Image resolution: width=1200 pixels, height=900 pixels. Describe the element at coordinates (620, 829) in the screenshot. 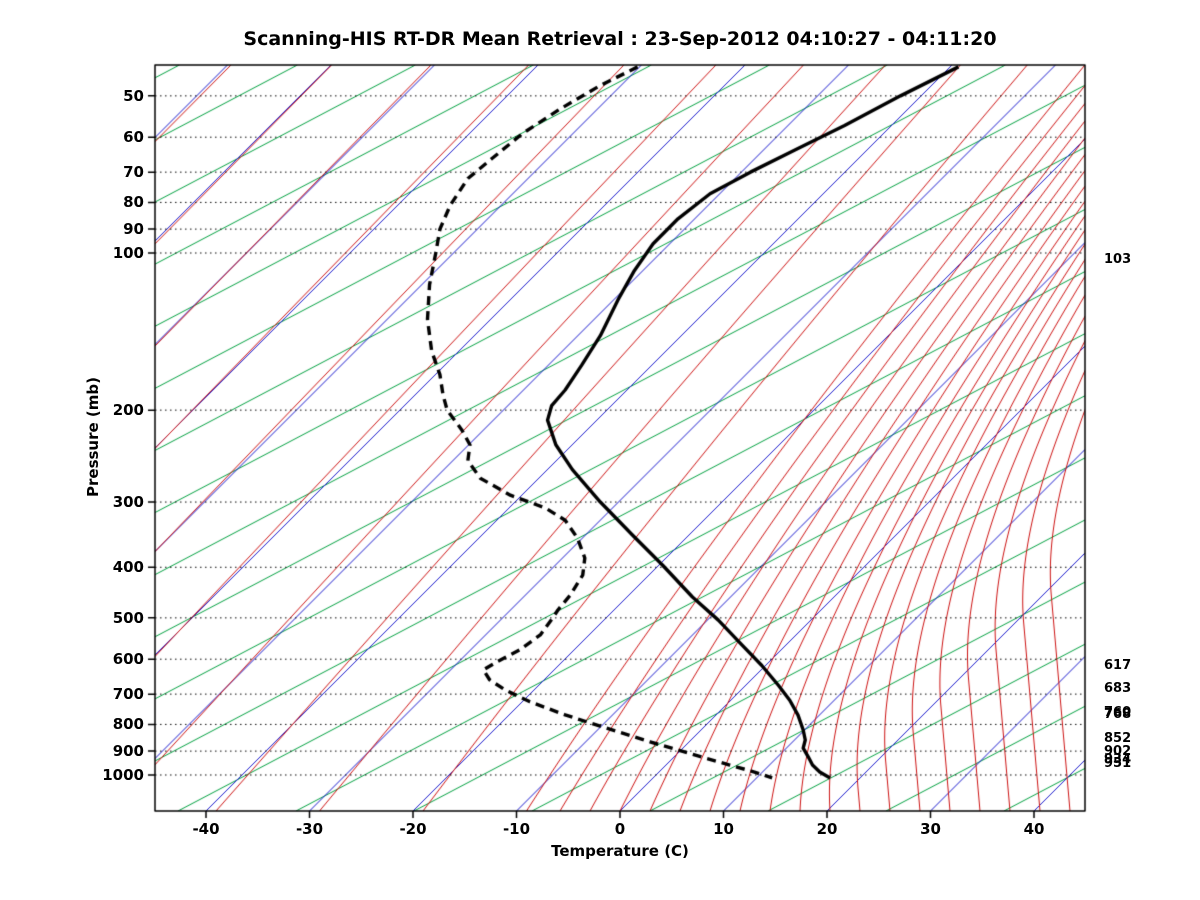

I see `temperature-tick-label: 0` at that location.